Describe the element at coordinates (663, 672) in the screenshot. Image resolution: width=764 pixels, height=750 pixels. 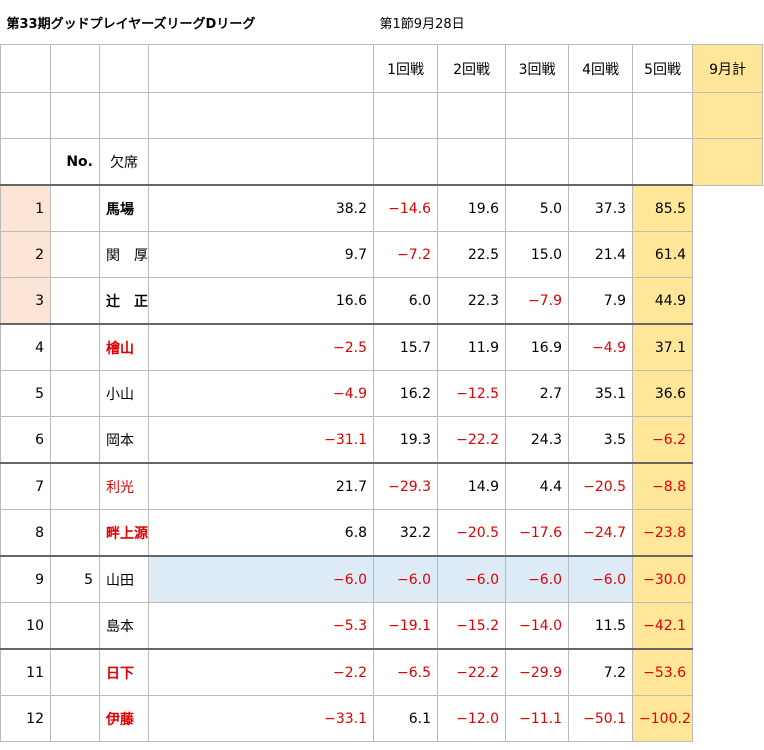
I see `total: −53.6` at that location.